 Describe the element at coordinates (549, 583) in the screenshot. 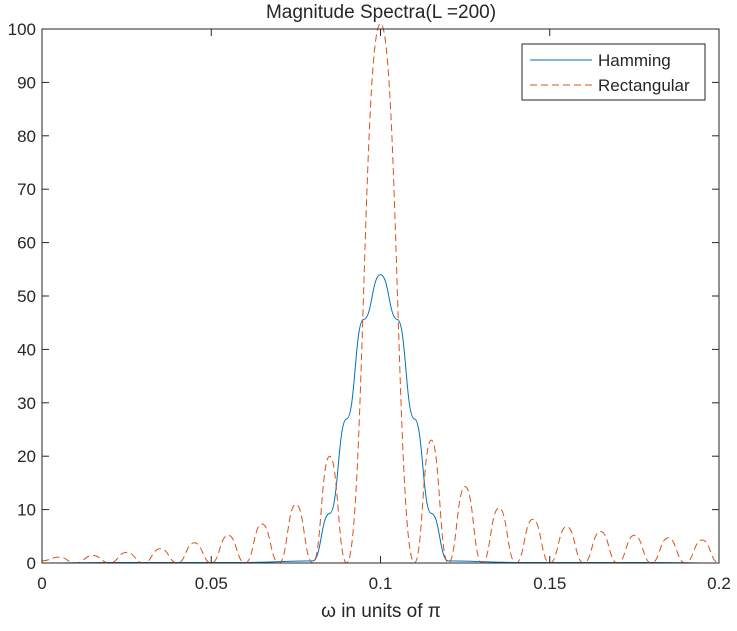

I see `x-tick-label: 0.15` at that location.